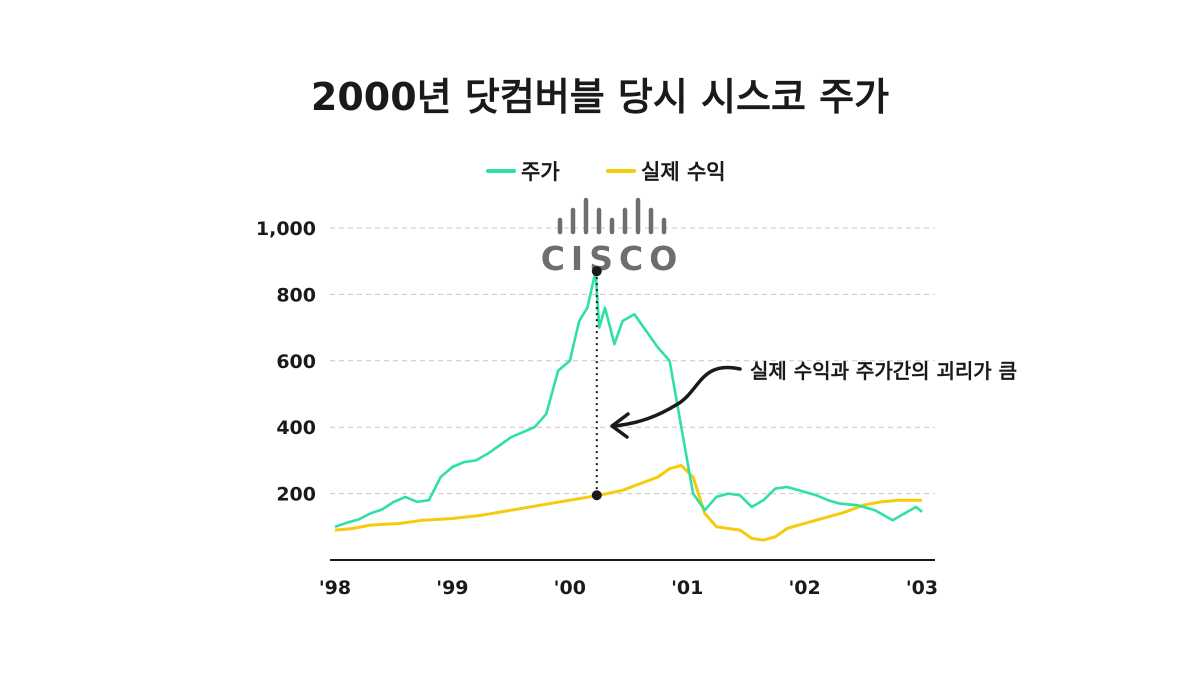  Describe the element at coordinates (883, 371) in the screenshot. I see `annotation-text: 실제 수익과 주가간의 괴리가 큼` at that location.